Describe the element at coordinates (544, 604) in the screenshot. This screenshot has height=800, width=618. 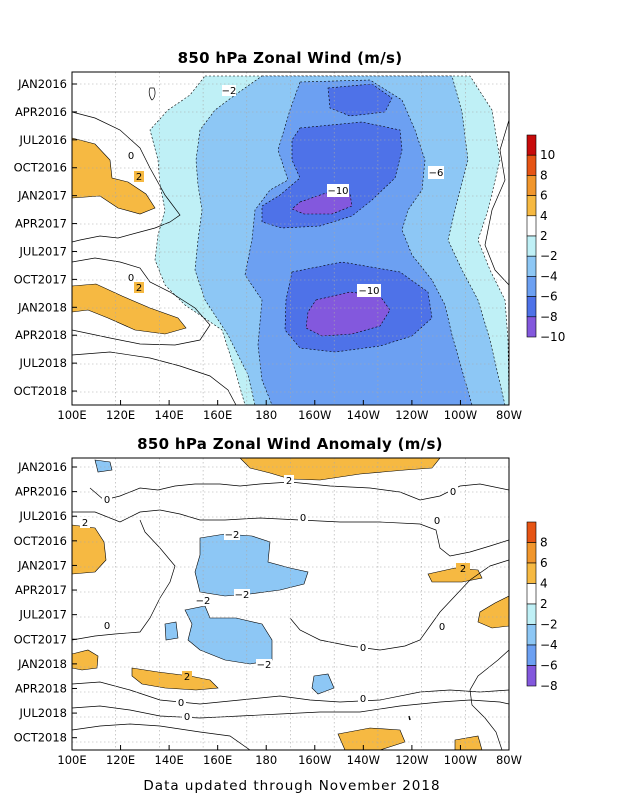
I see `colorbar-label: 2` at that location.